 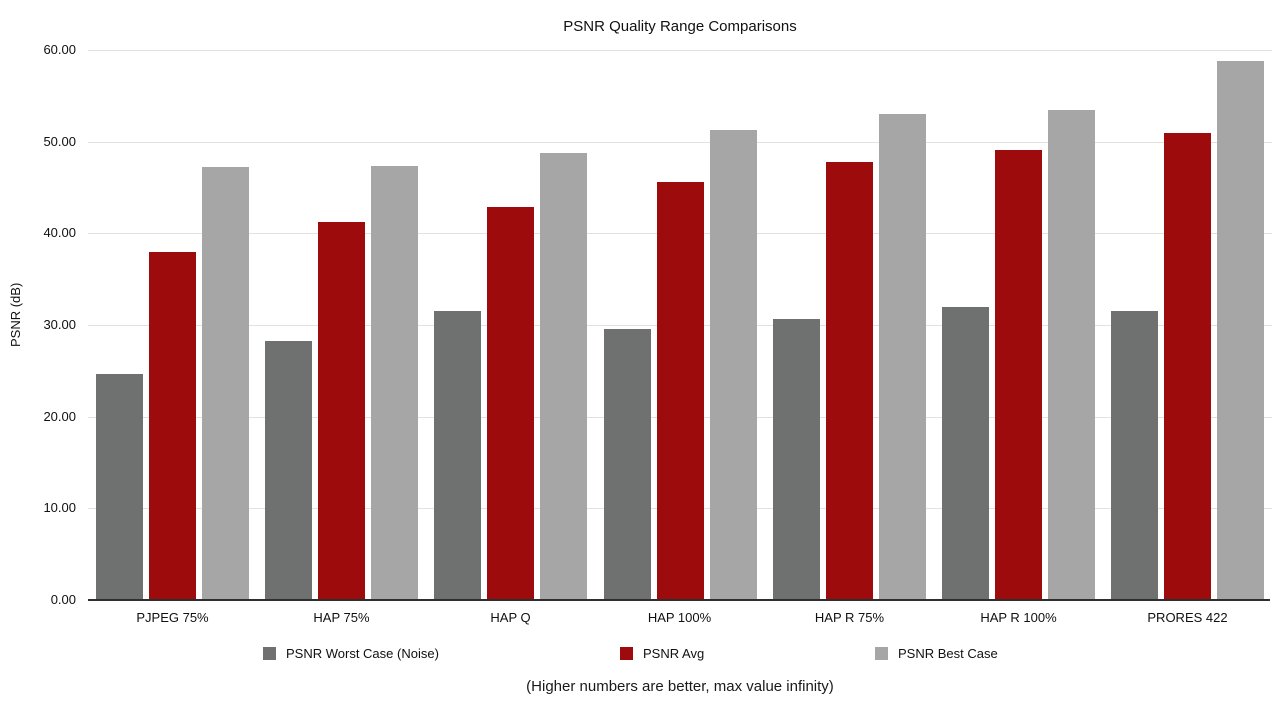 I want to click on x-tick-label-hap-100: HAP 100%, so click(x=679, y=617).